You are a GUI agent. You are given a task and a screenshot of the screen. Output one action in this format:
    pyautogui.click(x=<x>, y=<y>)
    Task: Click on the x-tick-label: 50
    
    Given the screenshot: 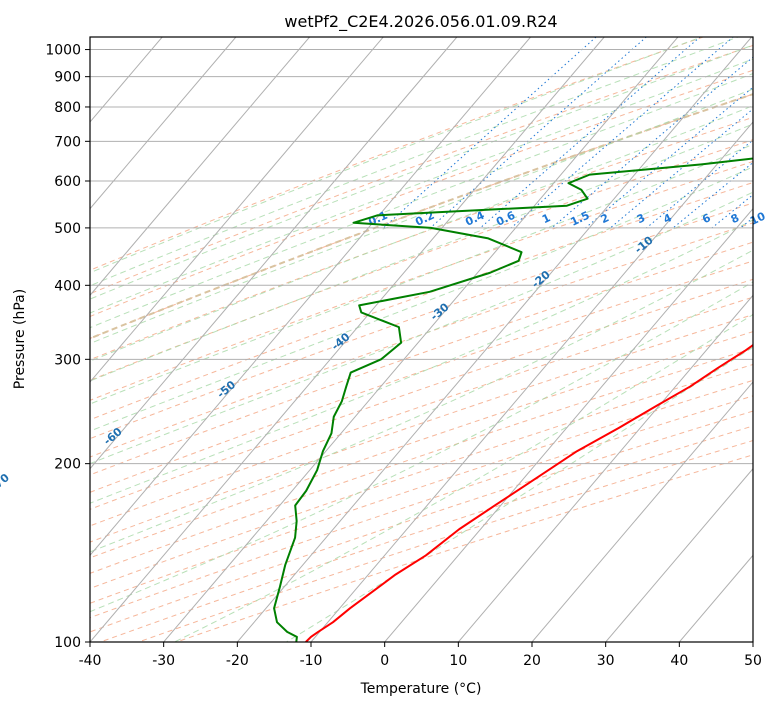 What is the action you would take?
    pyautogui.click(x=753, y=661)
    